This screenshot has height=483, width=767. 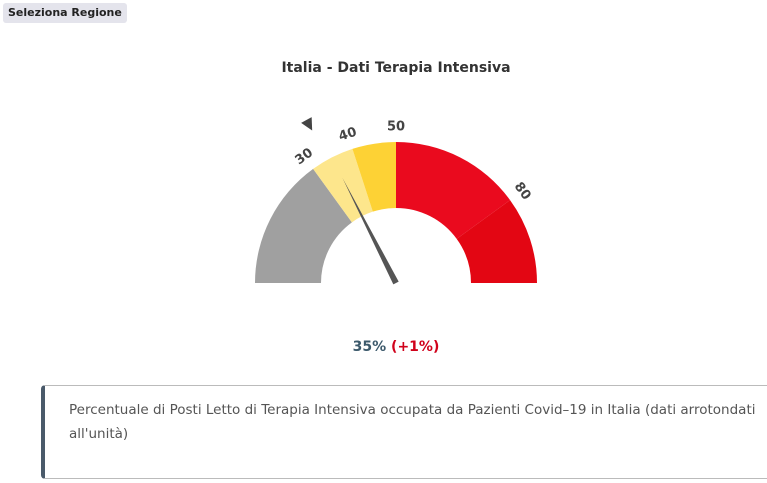 What do you see at coordinates (522, 191) in the screenshot?
I see `tick-label: 80` at bounding box center [522, 191].